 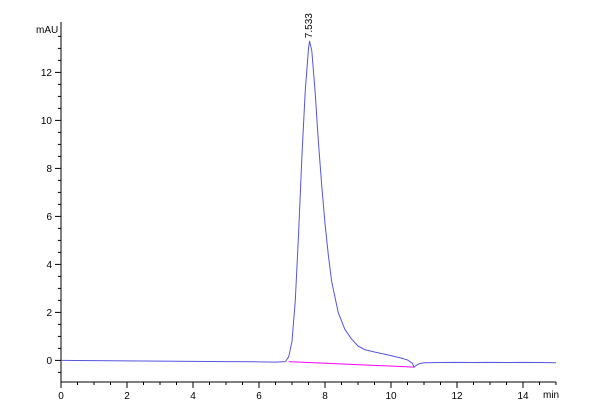 What do you see at coordinates (47, 30) in the screenshot?
I see `y-axis-label: mAU` at bounding box center [47, 30].